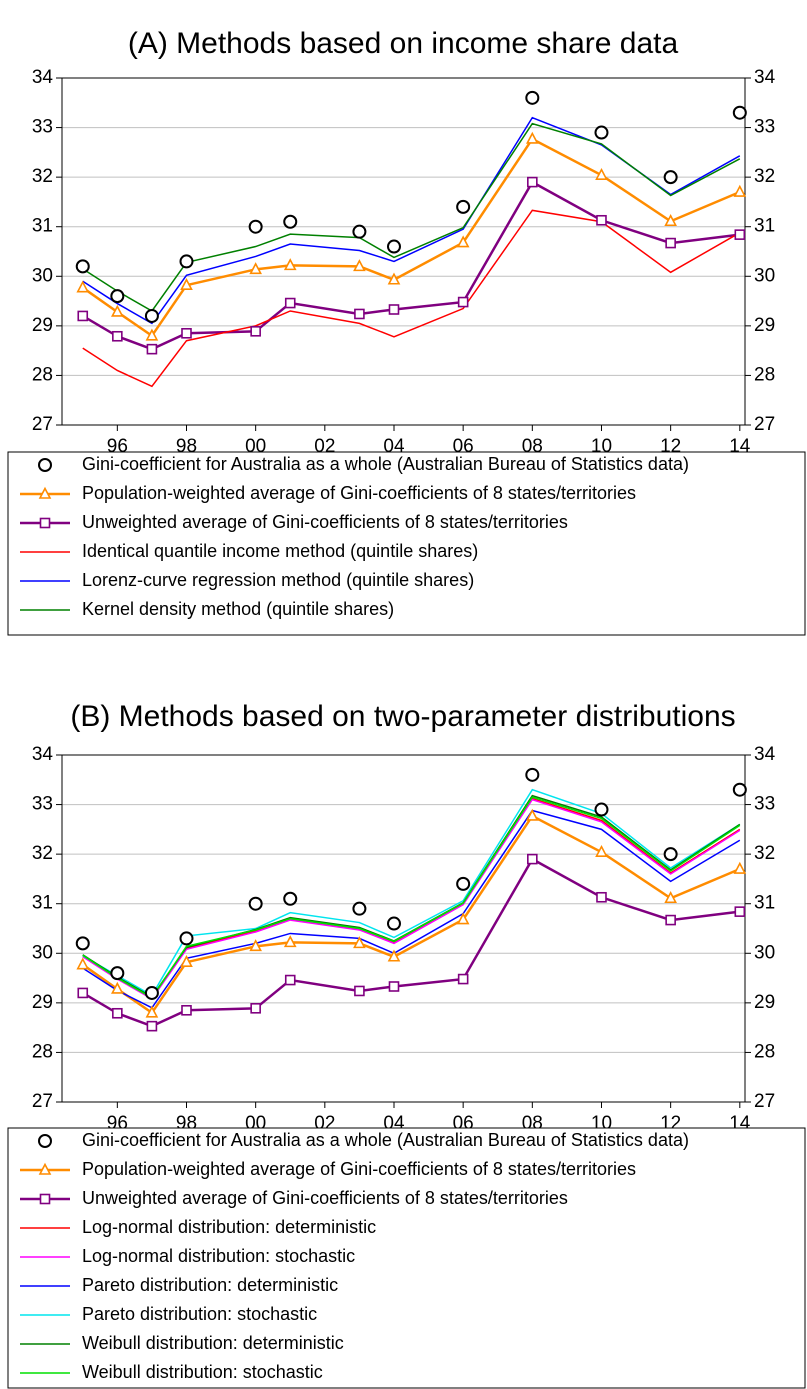  What do you see at coordinates (238, 609) in the screenshot?
I see `legend-label: Kernel density method (quintile shares)` at bounding box center [238, 609].